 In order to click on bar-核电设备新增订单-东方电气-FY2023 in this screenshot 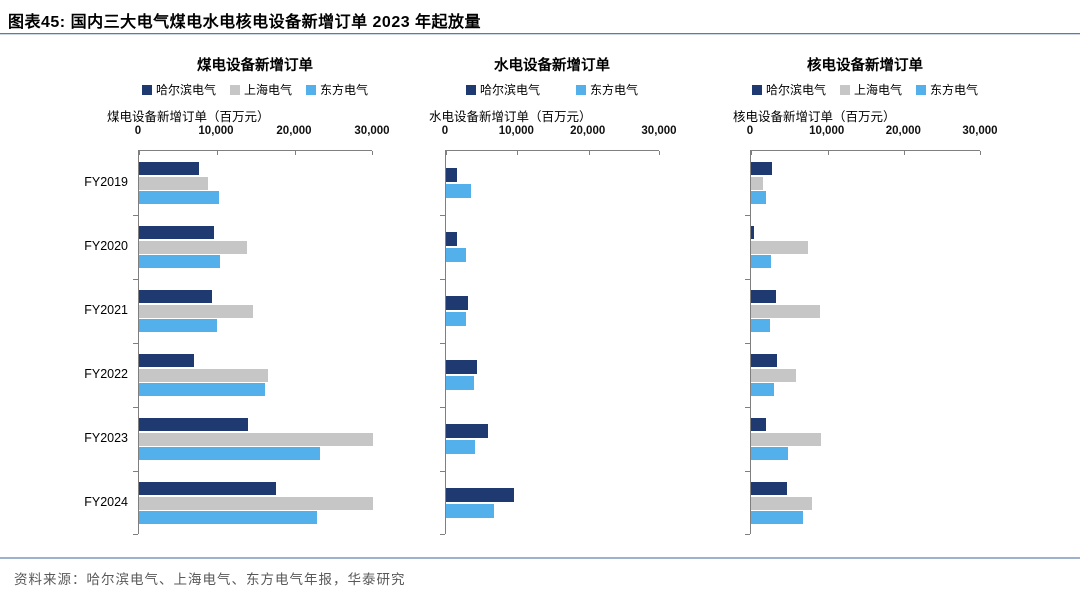, I will do `click(769, 454)`.